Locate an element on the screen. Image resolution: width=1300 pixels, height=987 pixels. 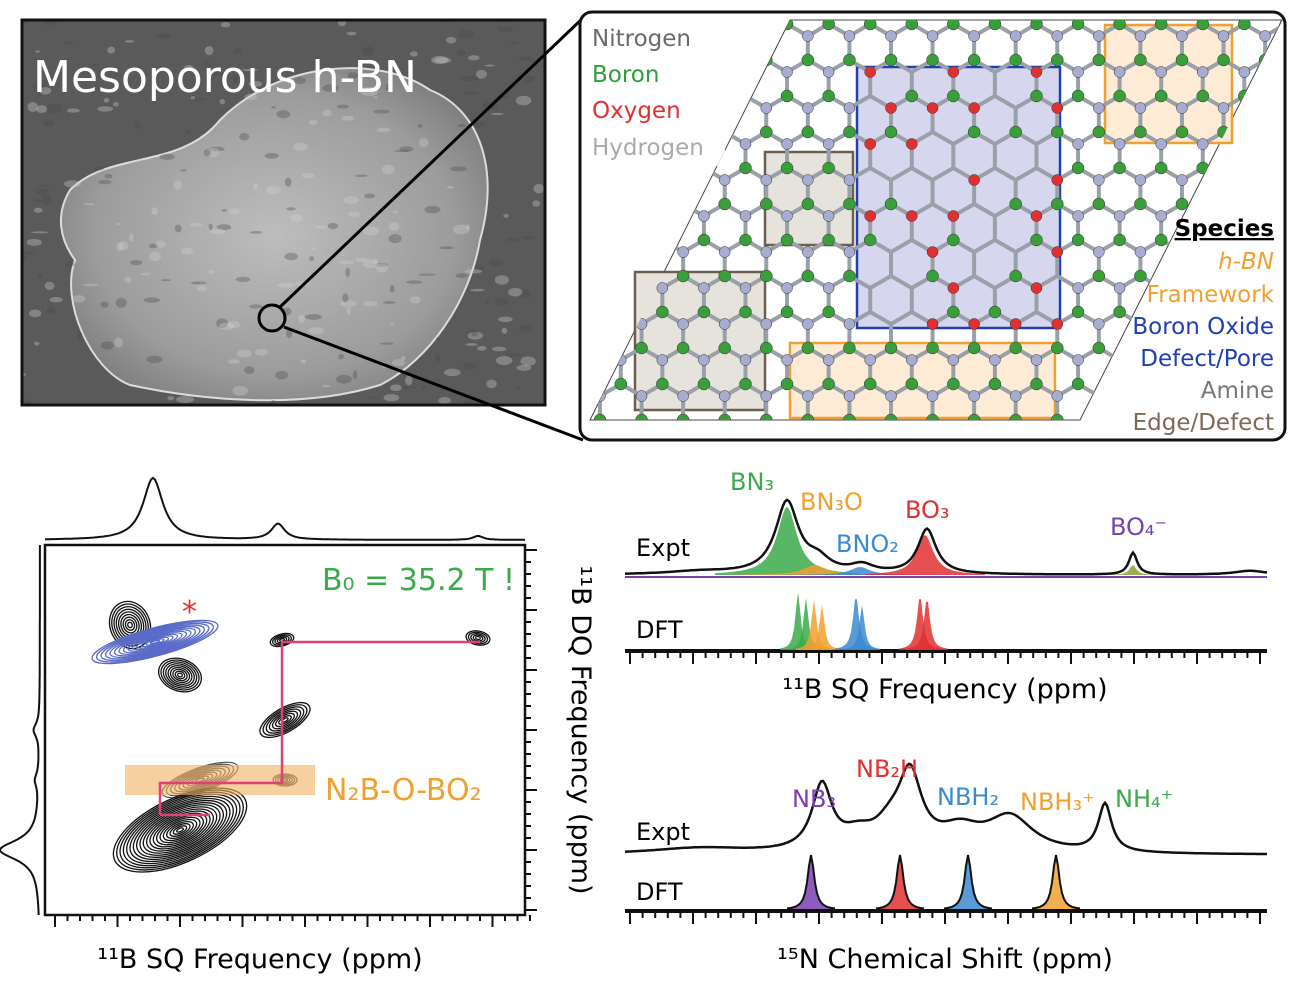
connectivity-path is located at coordinates (319, 727).